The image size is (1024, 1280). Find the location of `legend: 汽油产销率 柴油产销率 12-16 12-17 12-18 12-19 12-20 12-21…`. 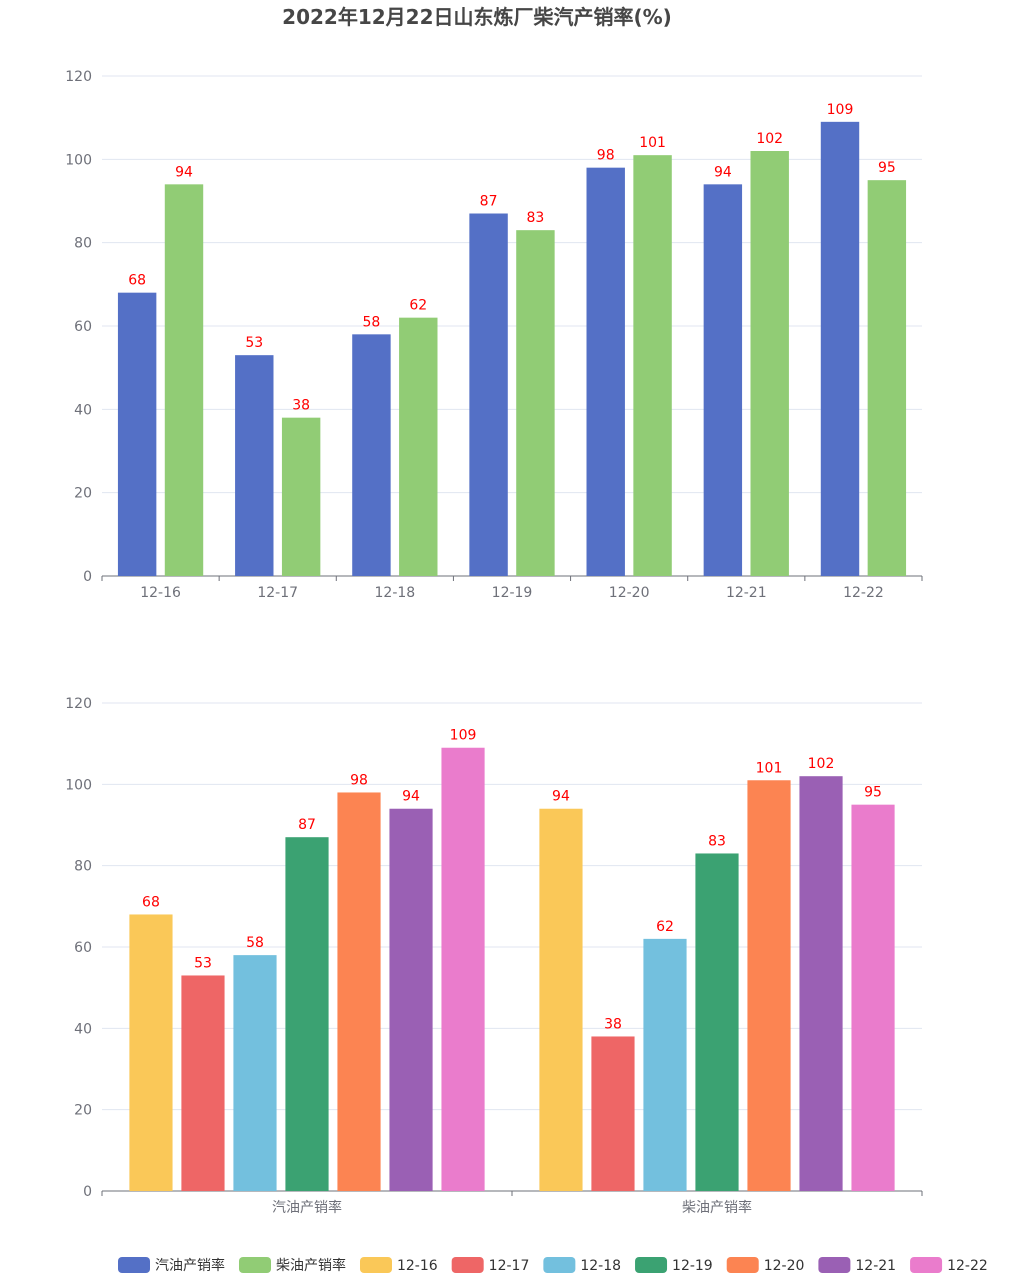

legend: 汽油产销率 柴油产销率 12-16 12-17 12-18 12-19 12-20 12-21… is located at coordinates (553, 1265).